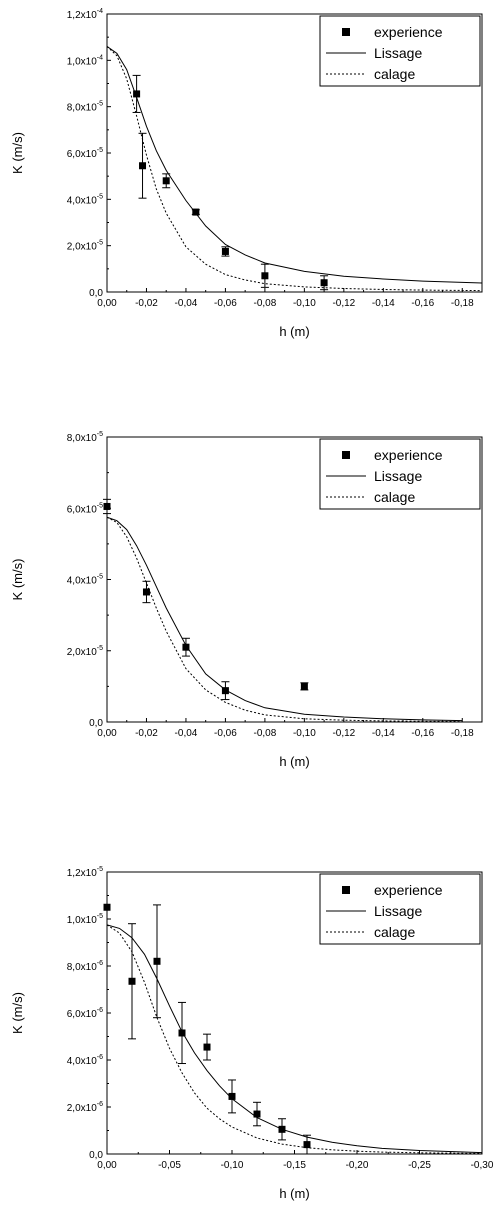 The height and width of the screenshot is (1211, 496). I want to click on y-tick-label: 1,0x10⁻⁴, so click(85, 60).